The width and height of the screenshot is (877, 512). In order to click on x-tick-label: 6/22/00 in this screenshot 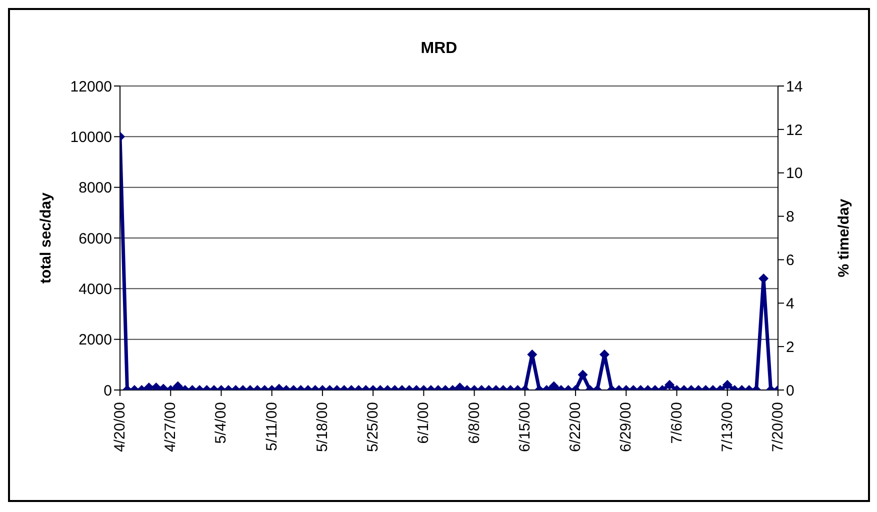, I will do `click(575, 427)`.